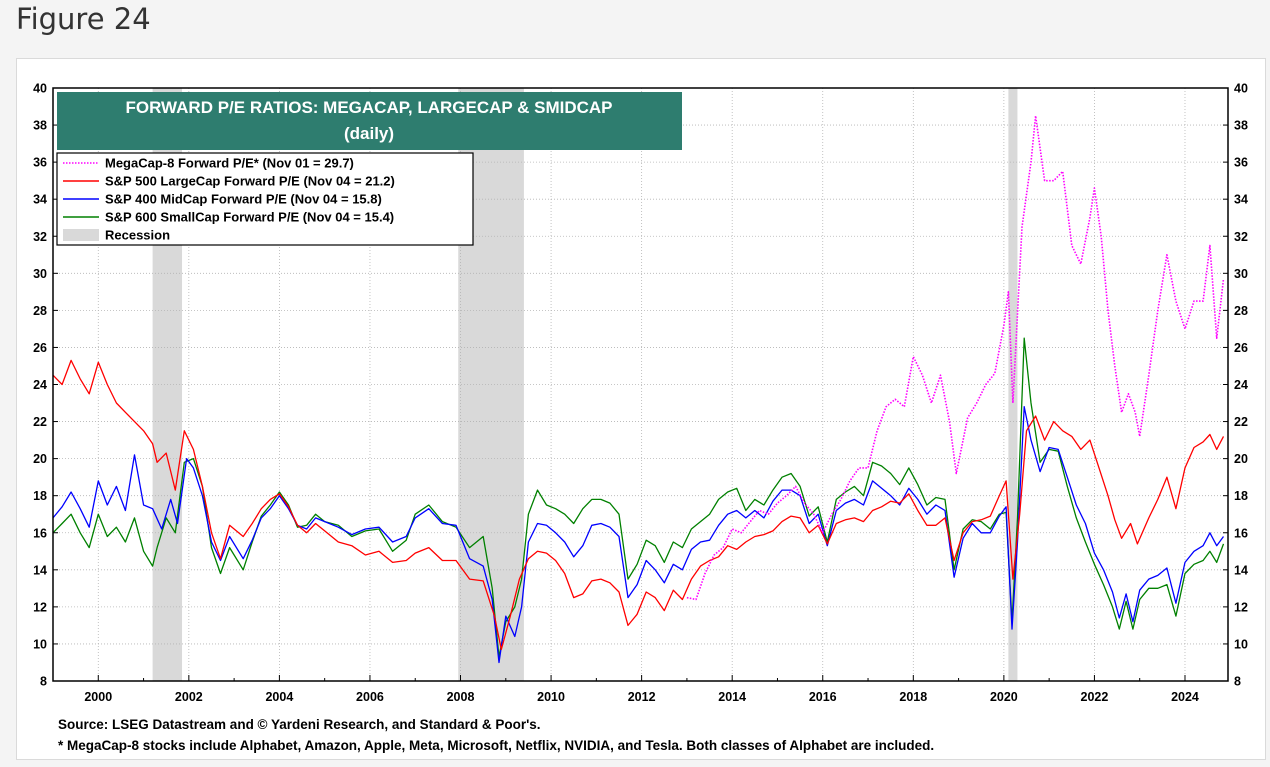 The image size is (1270, 767). Describe the element at coordinates (137, 235) in the screenshot. I see `legend-label-recession: Recession` at that location.